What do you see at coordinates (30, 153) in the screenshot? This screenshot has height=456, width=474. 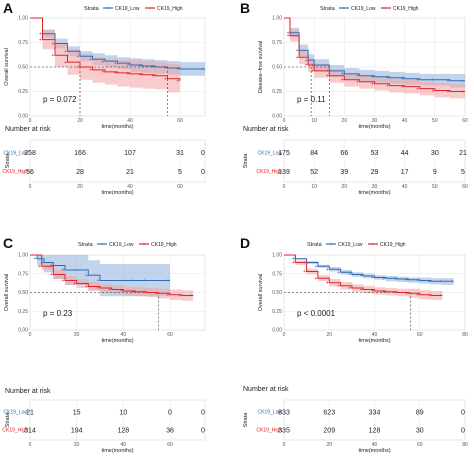 I see `risk-count-low: 258` at bounding box center [30, 153].